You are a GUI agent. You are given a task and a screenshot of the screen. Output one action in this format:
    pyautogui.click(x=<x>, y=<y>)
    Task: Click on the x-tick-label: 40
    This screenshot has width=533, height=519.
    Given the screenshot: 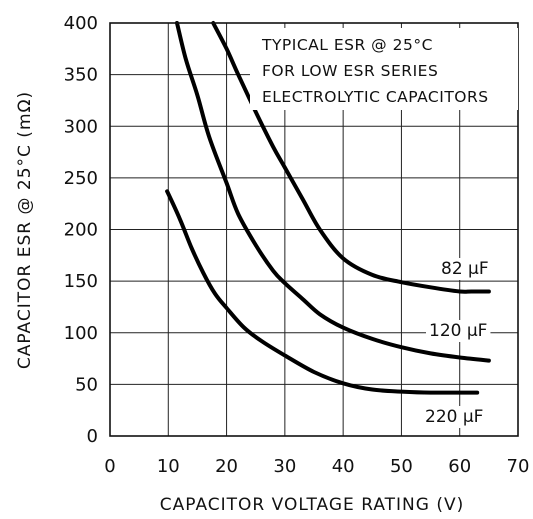 What is the action you would take?
    pyautogui.click(x=343, y=466)
    